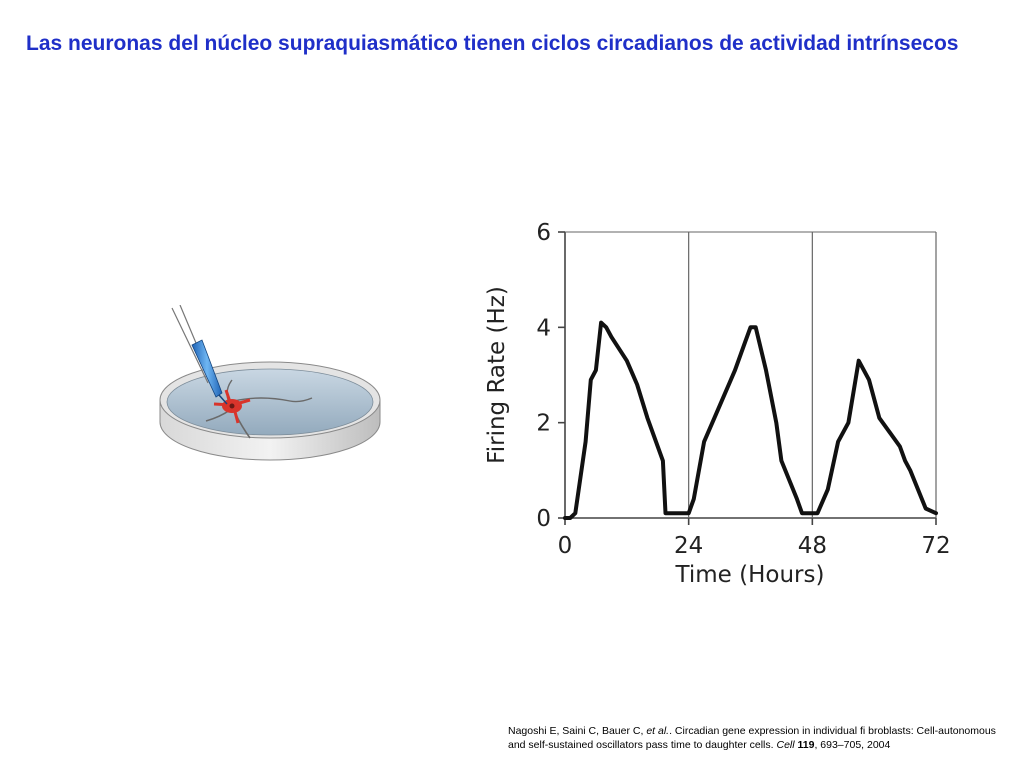 Image resolution: width=1024 pixels, height=768 pixels. What do you see at coordinates (750, 420) in the screenshot?
I see `firing-rate-series-line` at bounding box center [750, 420].